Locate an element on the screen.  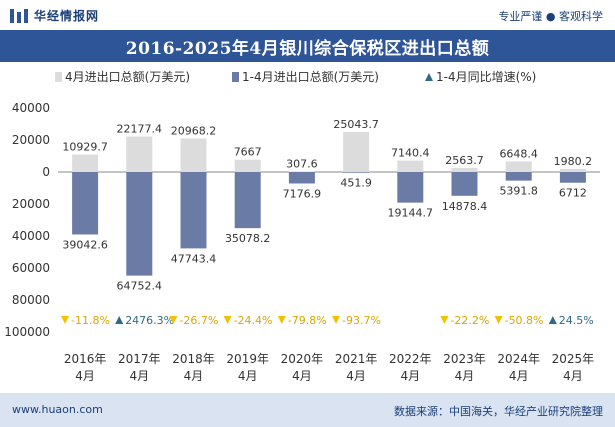
x-tick-label-year: 2019年 is located at coordinates (247, 359).